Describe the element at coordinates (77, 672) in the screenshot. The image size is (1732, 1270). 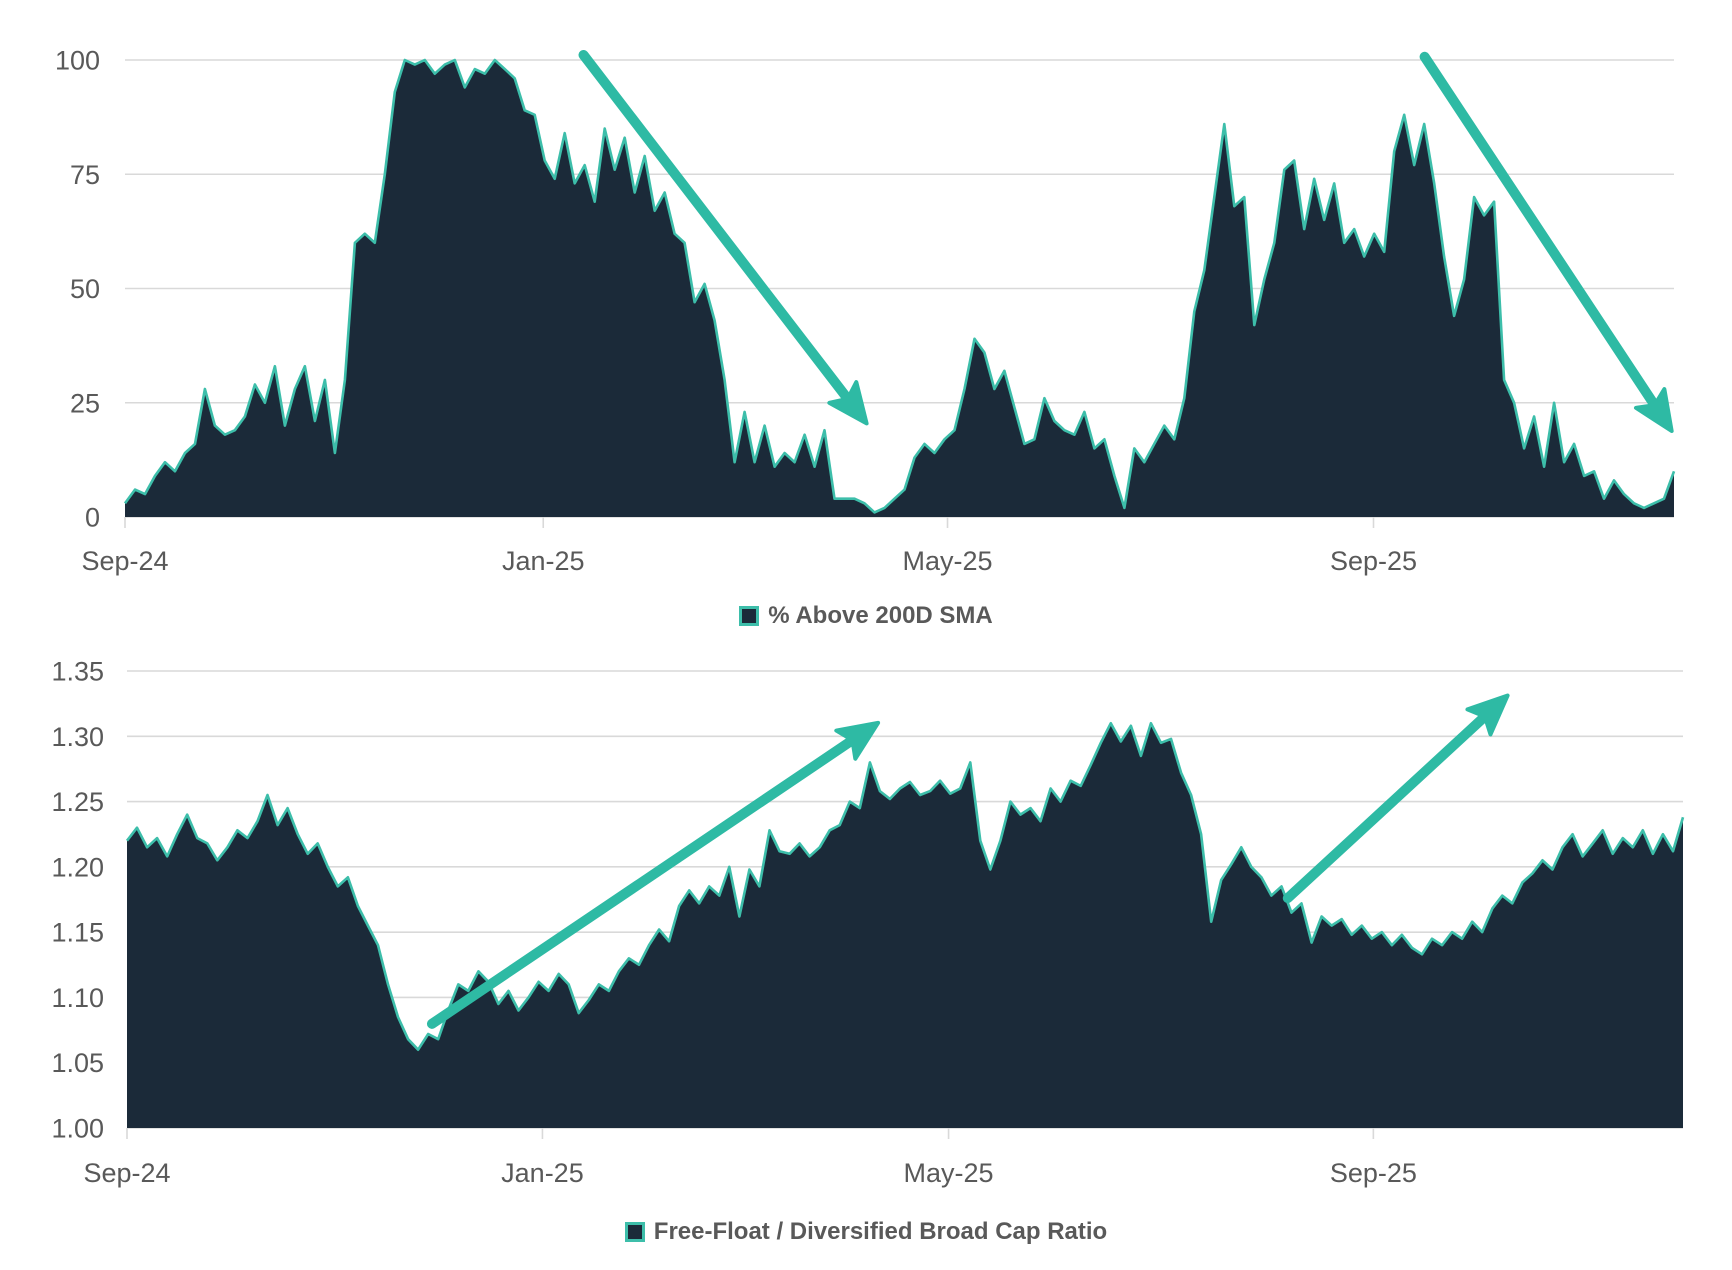
I see `y-axis-tick-label: 1.35` at that location.